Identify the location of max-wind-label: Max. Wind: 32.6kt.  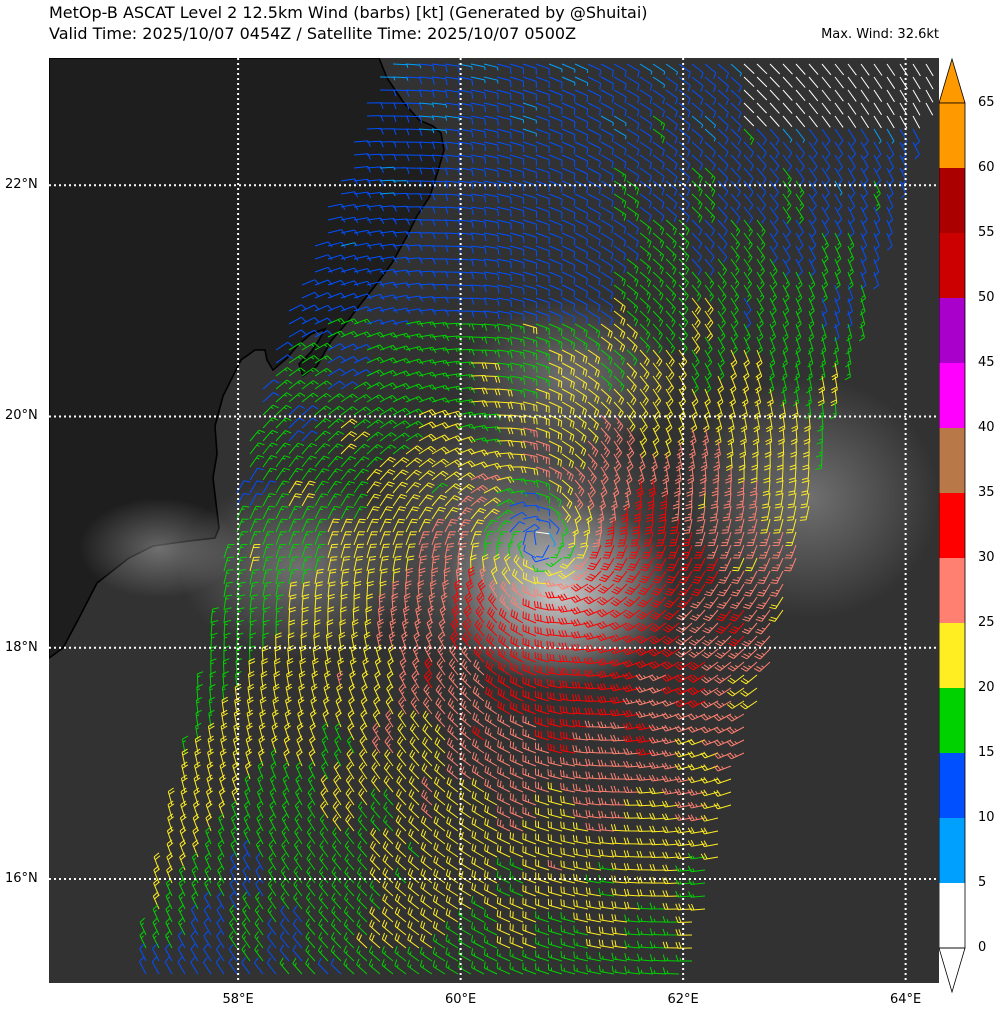
(880, 34).